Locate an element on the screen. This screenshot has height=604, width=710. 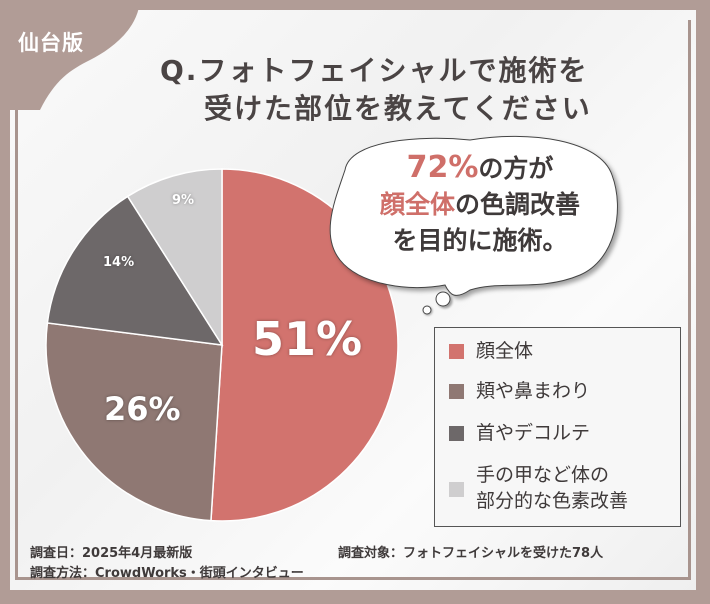
legend-label: 首やデコルテ is located at coordinates (533, 433).